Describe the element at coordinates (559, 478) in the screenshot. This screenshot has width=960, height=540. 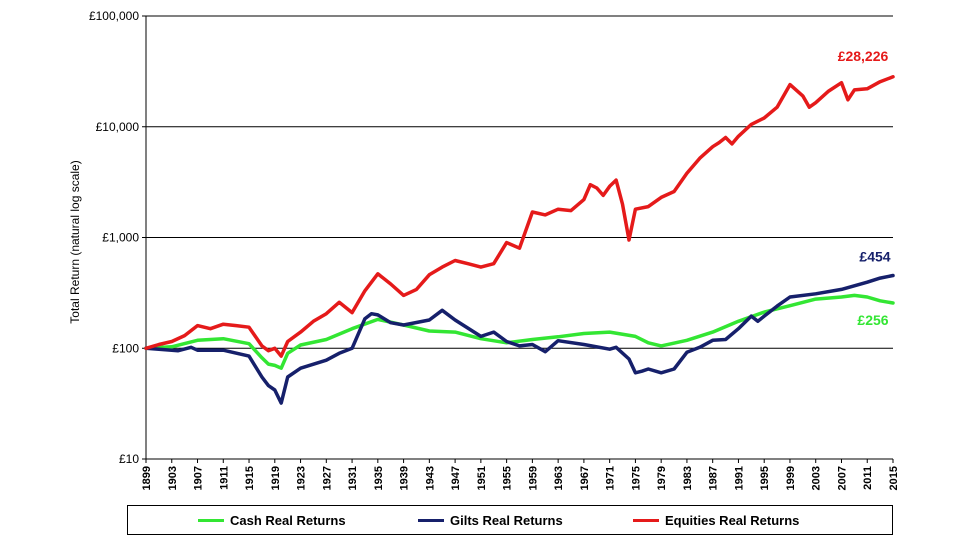
I see `x-tick-label: 1963` at that location.